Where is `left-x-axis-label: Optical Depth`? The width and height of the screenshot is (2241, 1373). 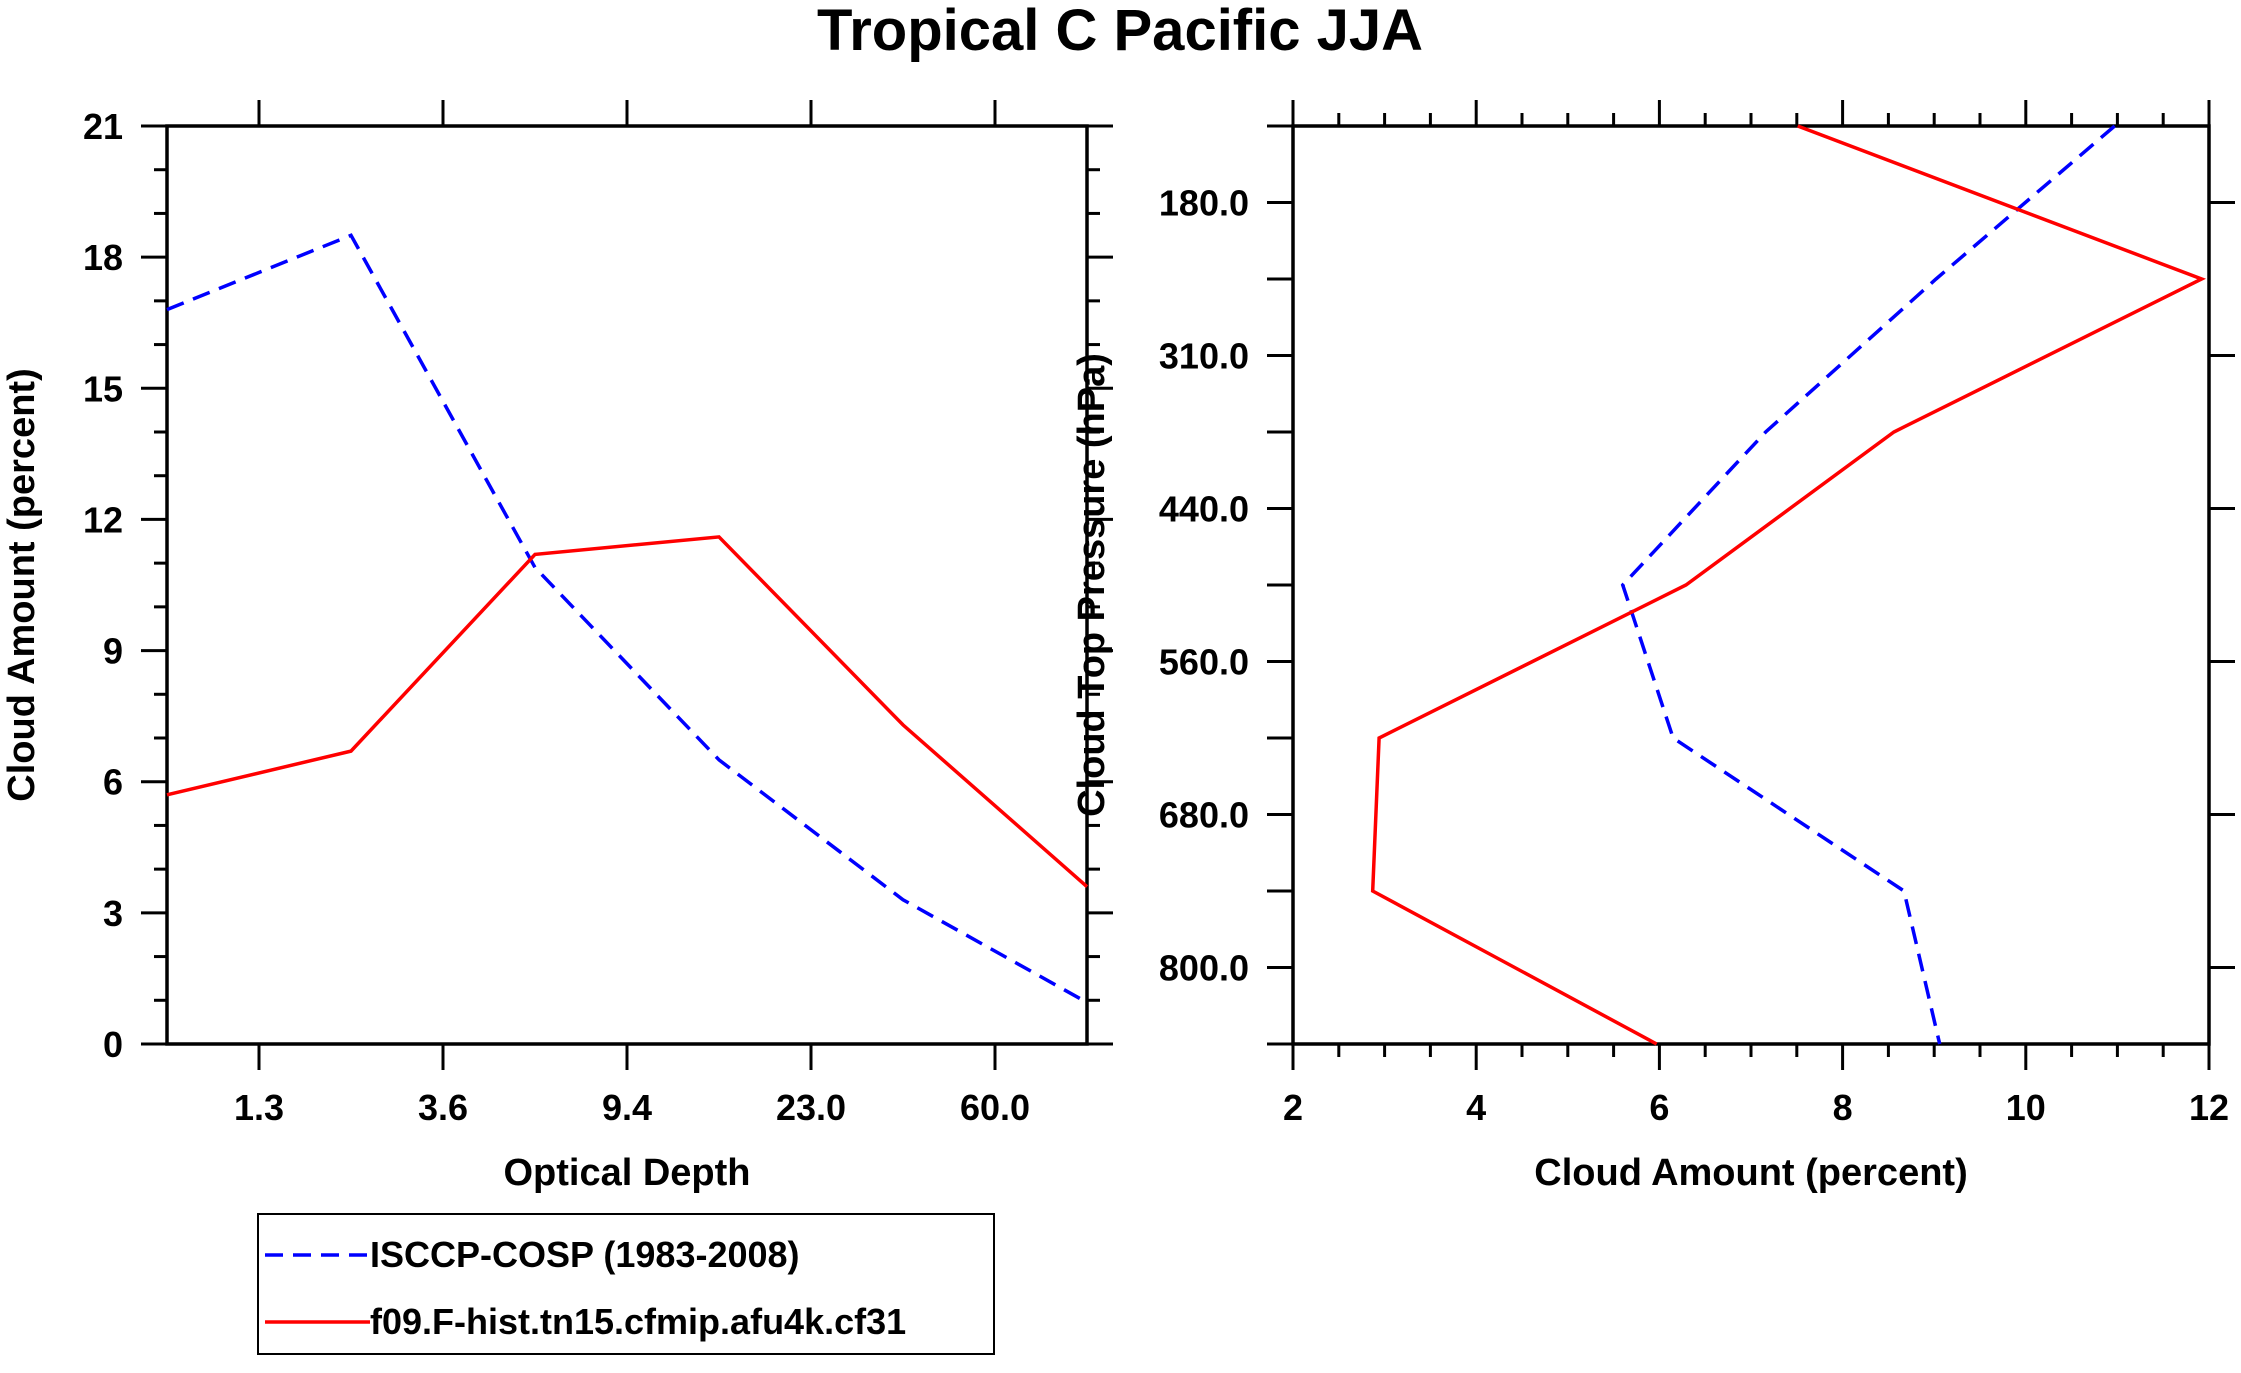 left-x-axis-label: Optical Depth is located at coordinates (626, 1173).